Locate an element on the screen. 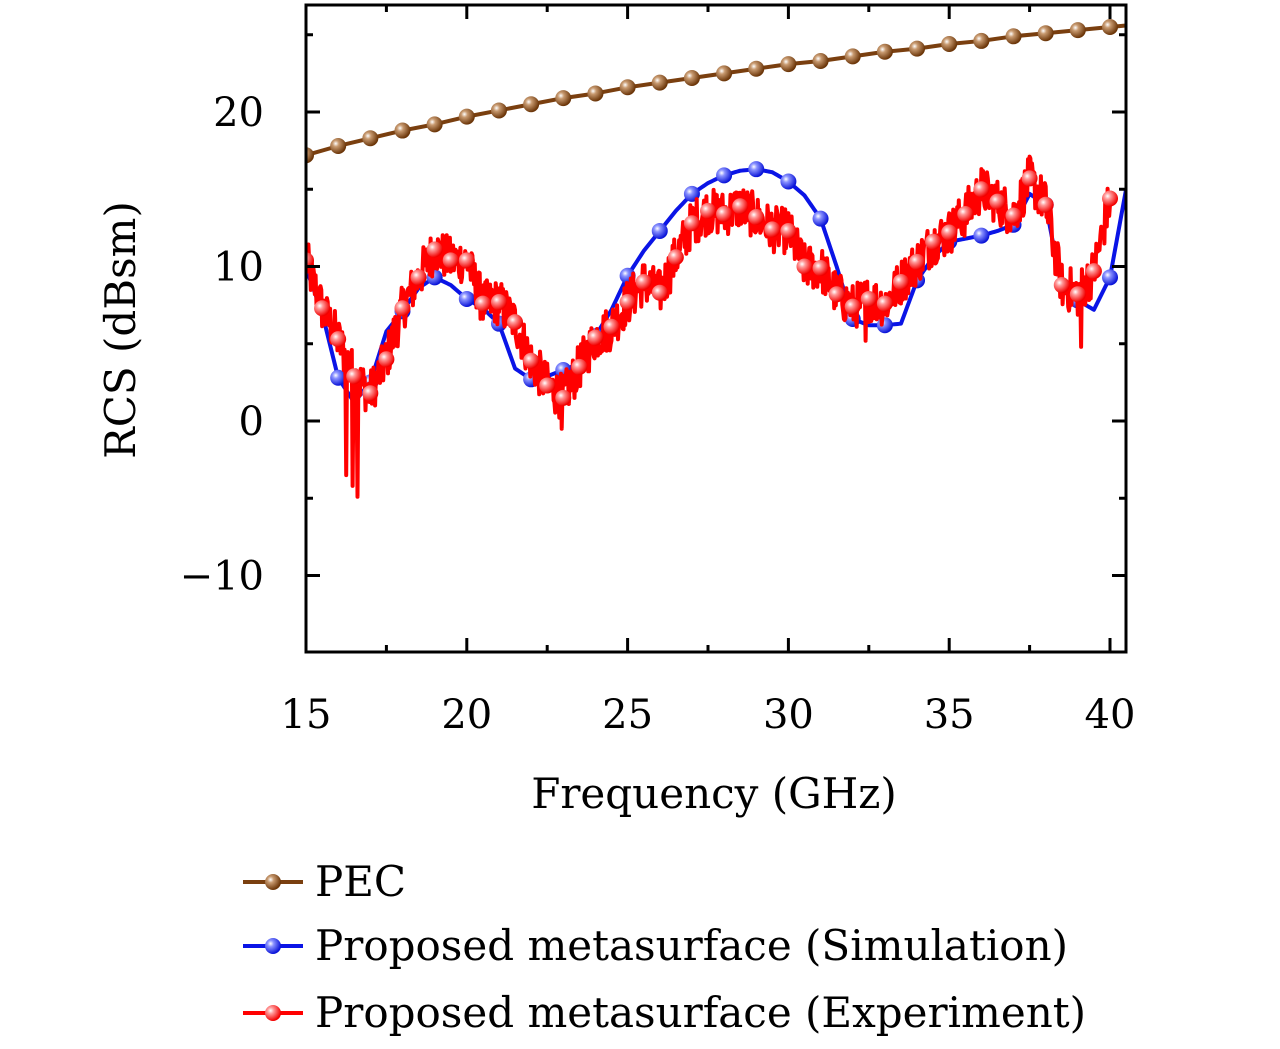 Image resolution: width=1280 pixels, height=1049 pixels. y-tick-label: 0 is located at coordinates (251, 422).